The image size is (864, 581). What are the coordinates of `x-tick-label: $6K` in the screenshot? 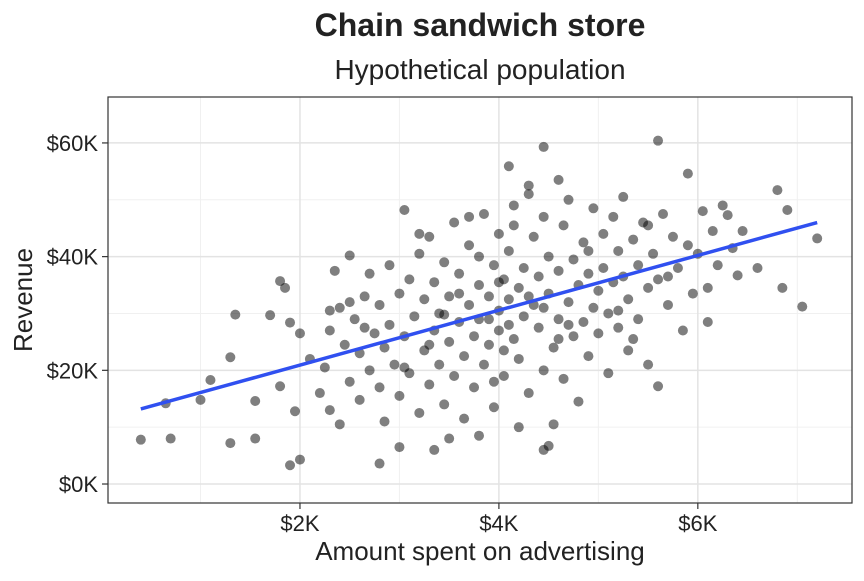 It's located at (697, 523).